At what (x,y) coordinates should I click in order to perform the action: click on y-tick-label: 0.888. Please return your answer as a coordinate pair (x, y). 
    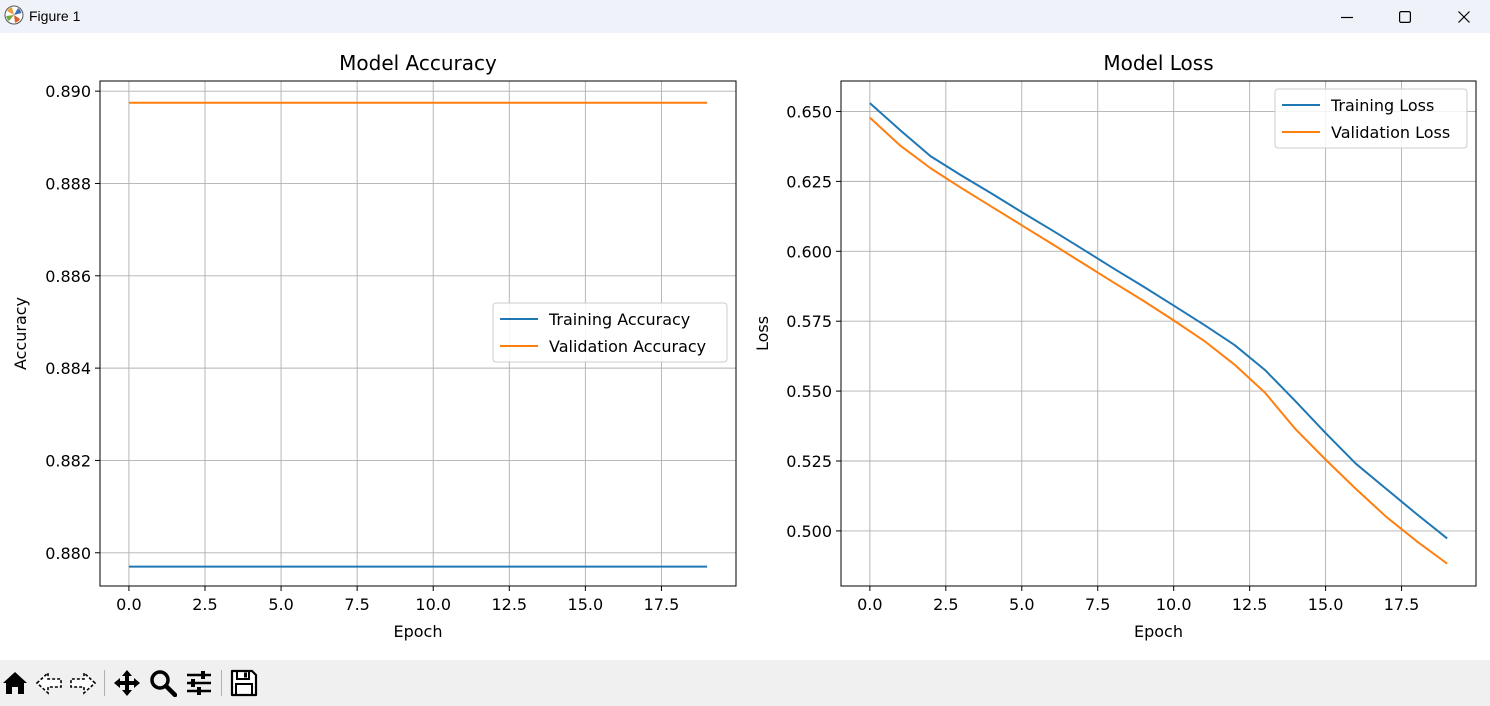
    Looking at the image, I should click on (68, 183).